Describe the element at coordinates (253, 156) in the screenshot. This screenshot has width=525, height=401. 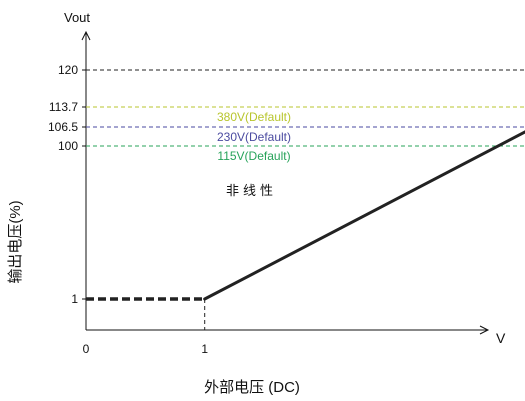
I see `series-label: 115V(Default)` at that location.